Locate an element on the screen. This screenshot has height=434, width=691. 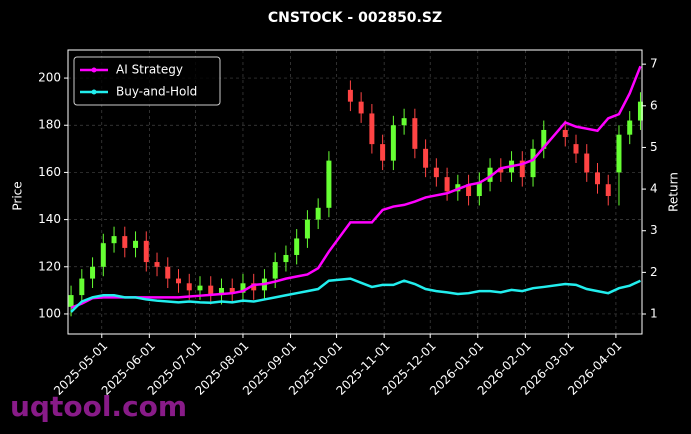
legend-label: AI Strategy is located at coordinates (149, 70).